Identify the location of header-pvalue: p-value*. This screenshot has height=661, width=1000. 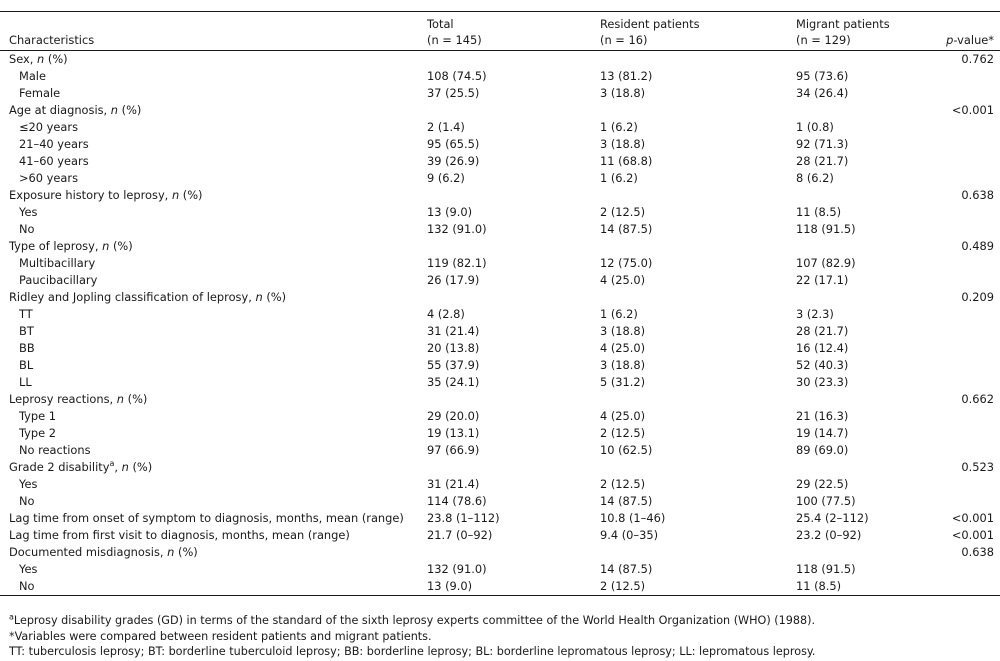
(970, 40).